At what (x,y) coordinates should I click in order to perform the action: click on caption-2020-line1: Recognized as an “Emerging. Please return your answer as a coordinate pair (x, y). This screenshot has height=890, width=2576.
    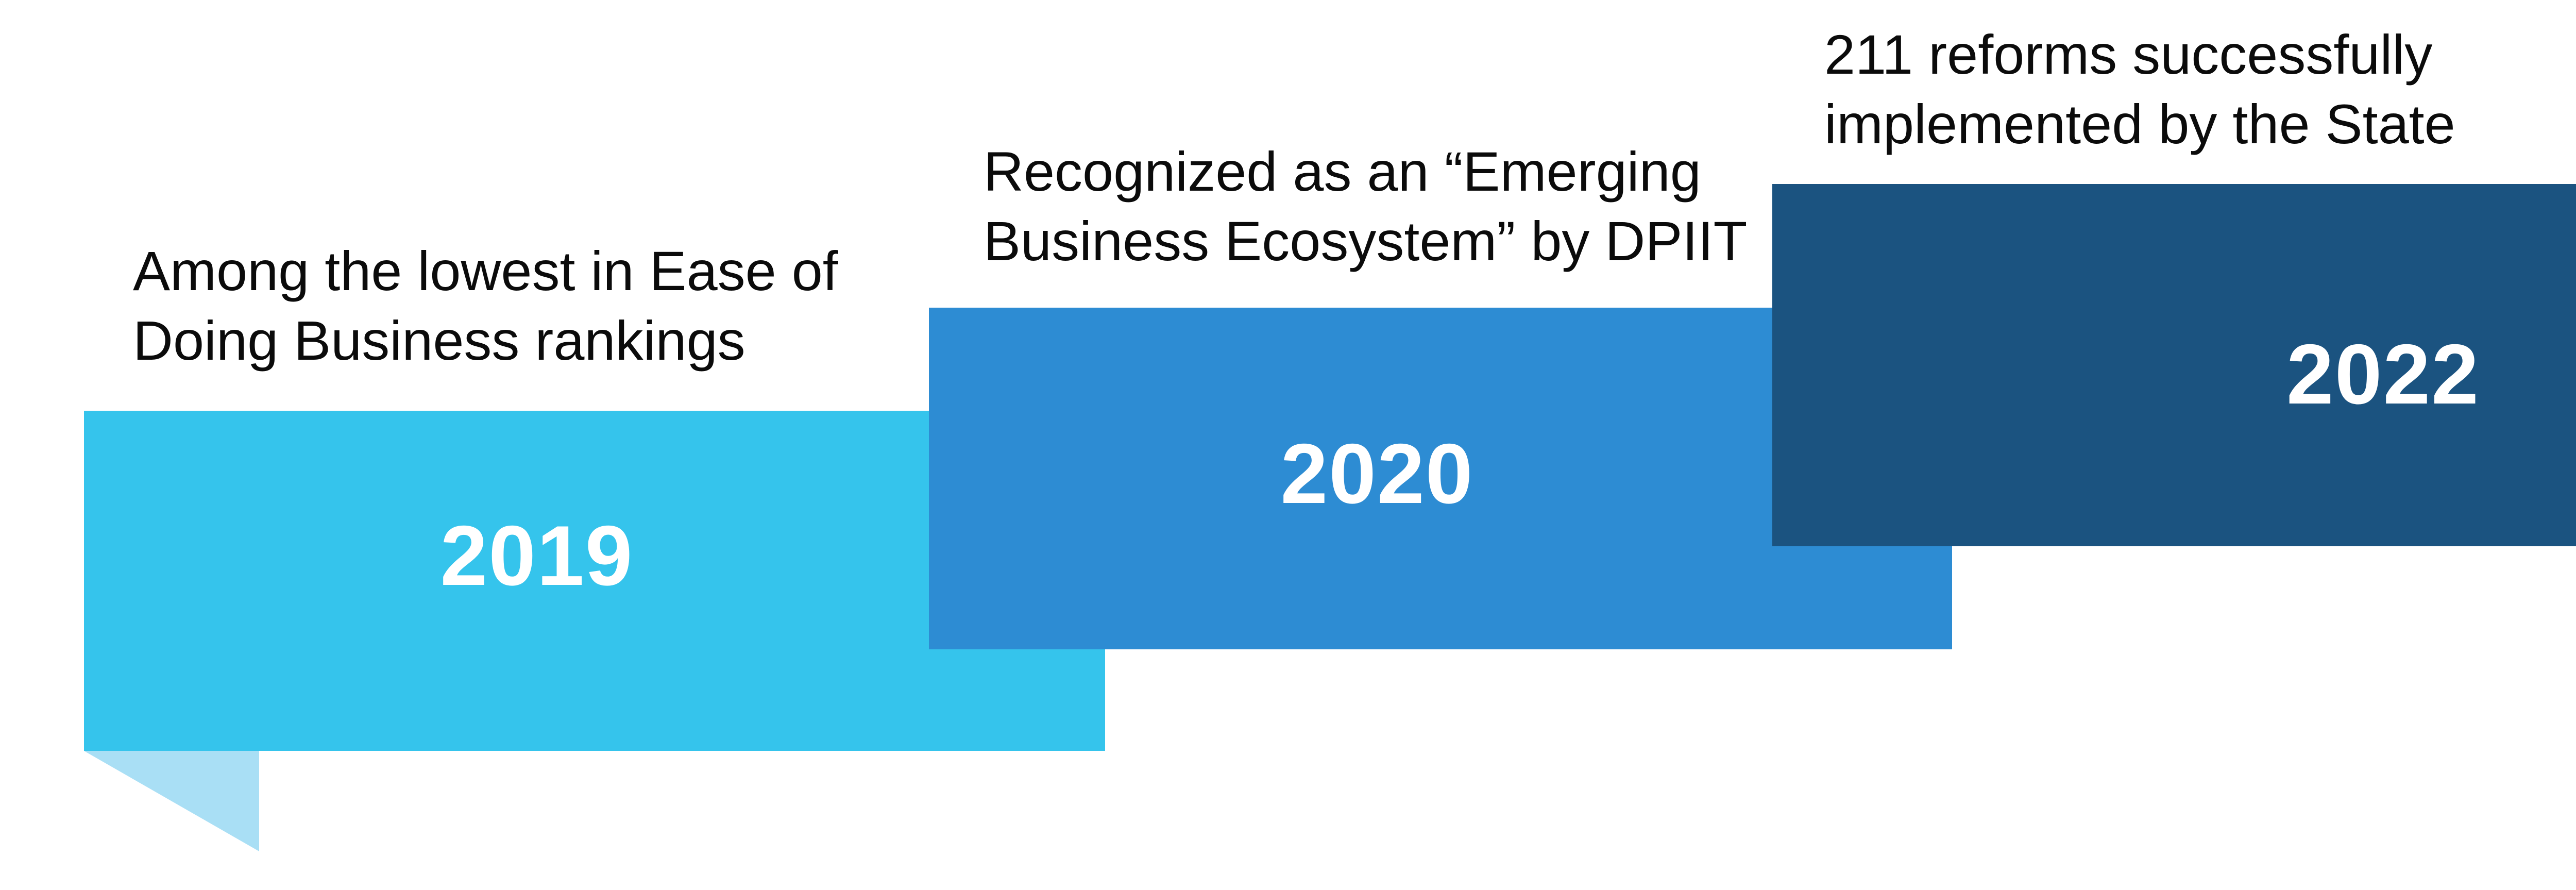
    Looking at the image, I should click on (1342, 172).